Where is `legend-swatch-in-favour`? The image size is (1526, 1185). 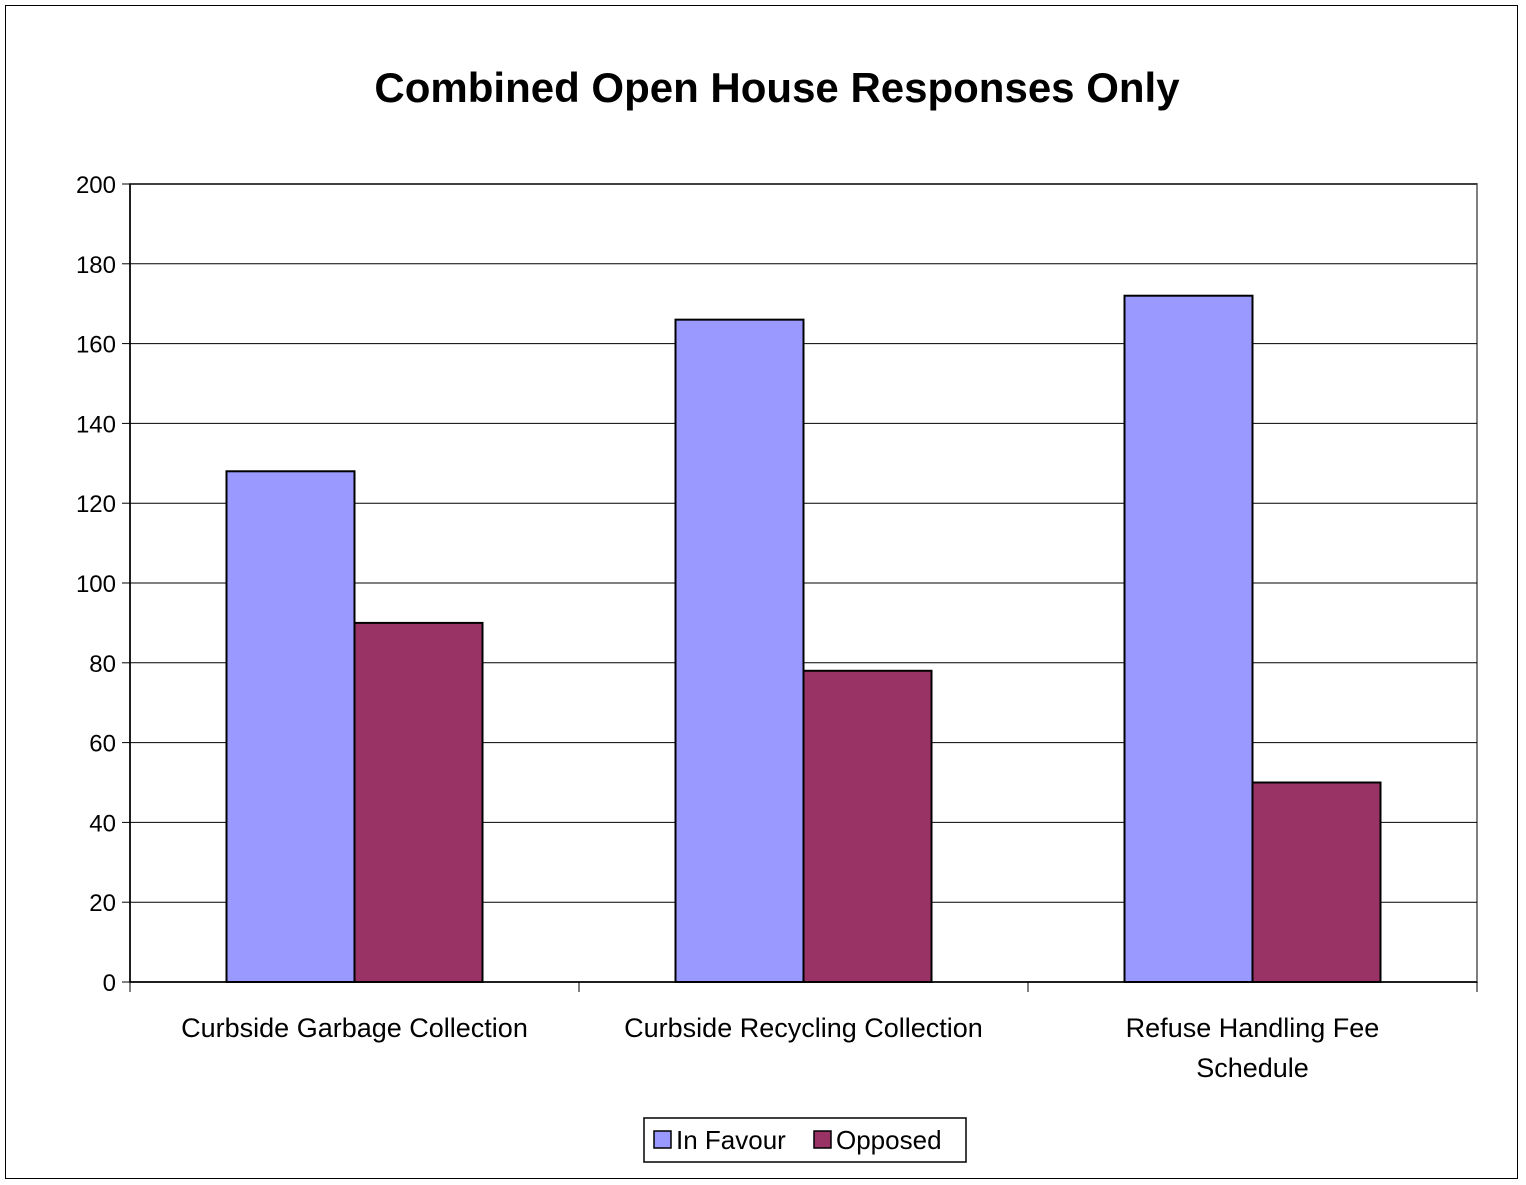
legend-swatch-in-favour is located at coordinates (662, 1139).